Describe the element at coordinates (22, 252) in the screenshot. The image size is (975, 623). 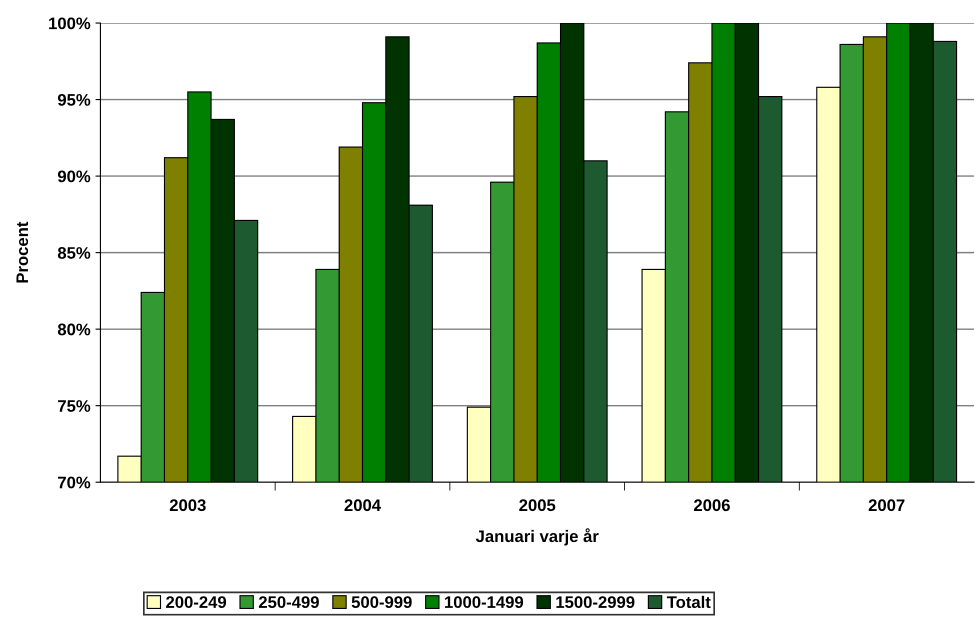
I see `y-axis-title: Procent` at that location.